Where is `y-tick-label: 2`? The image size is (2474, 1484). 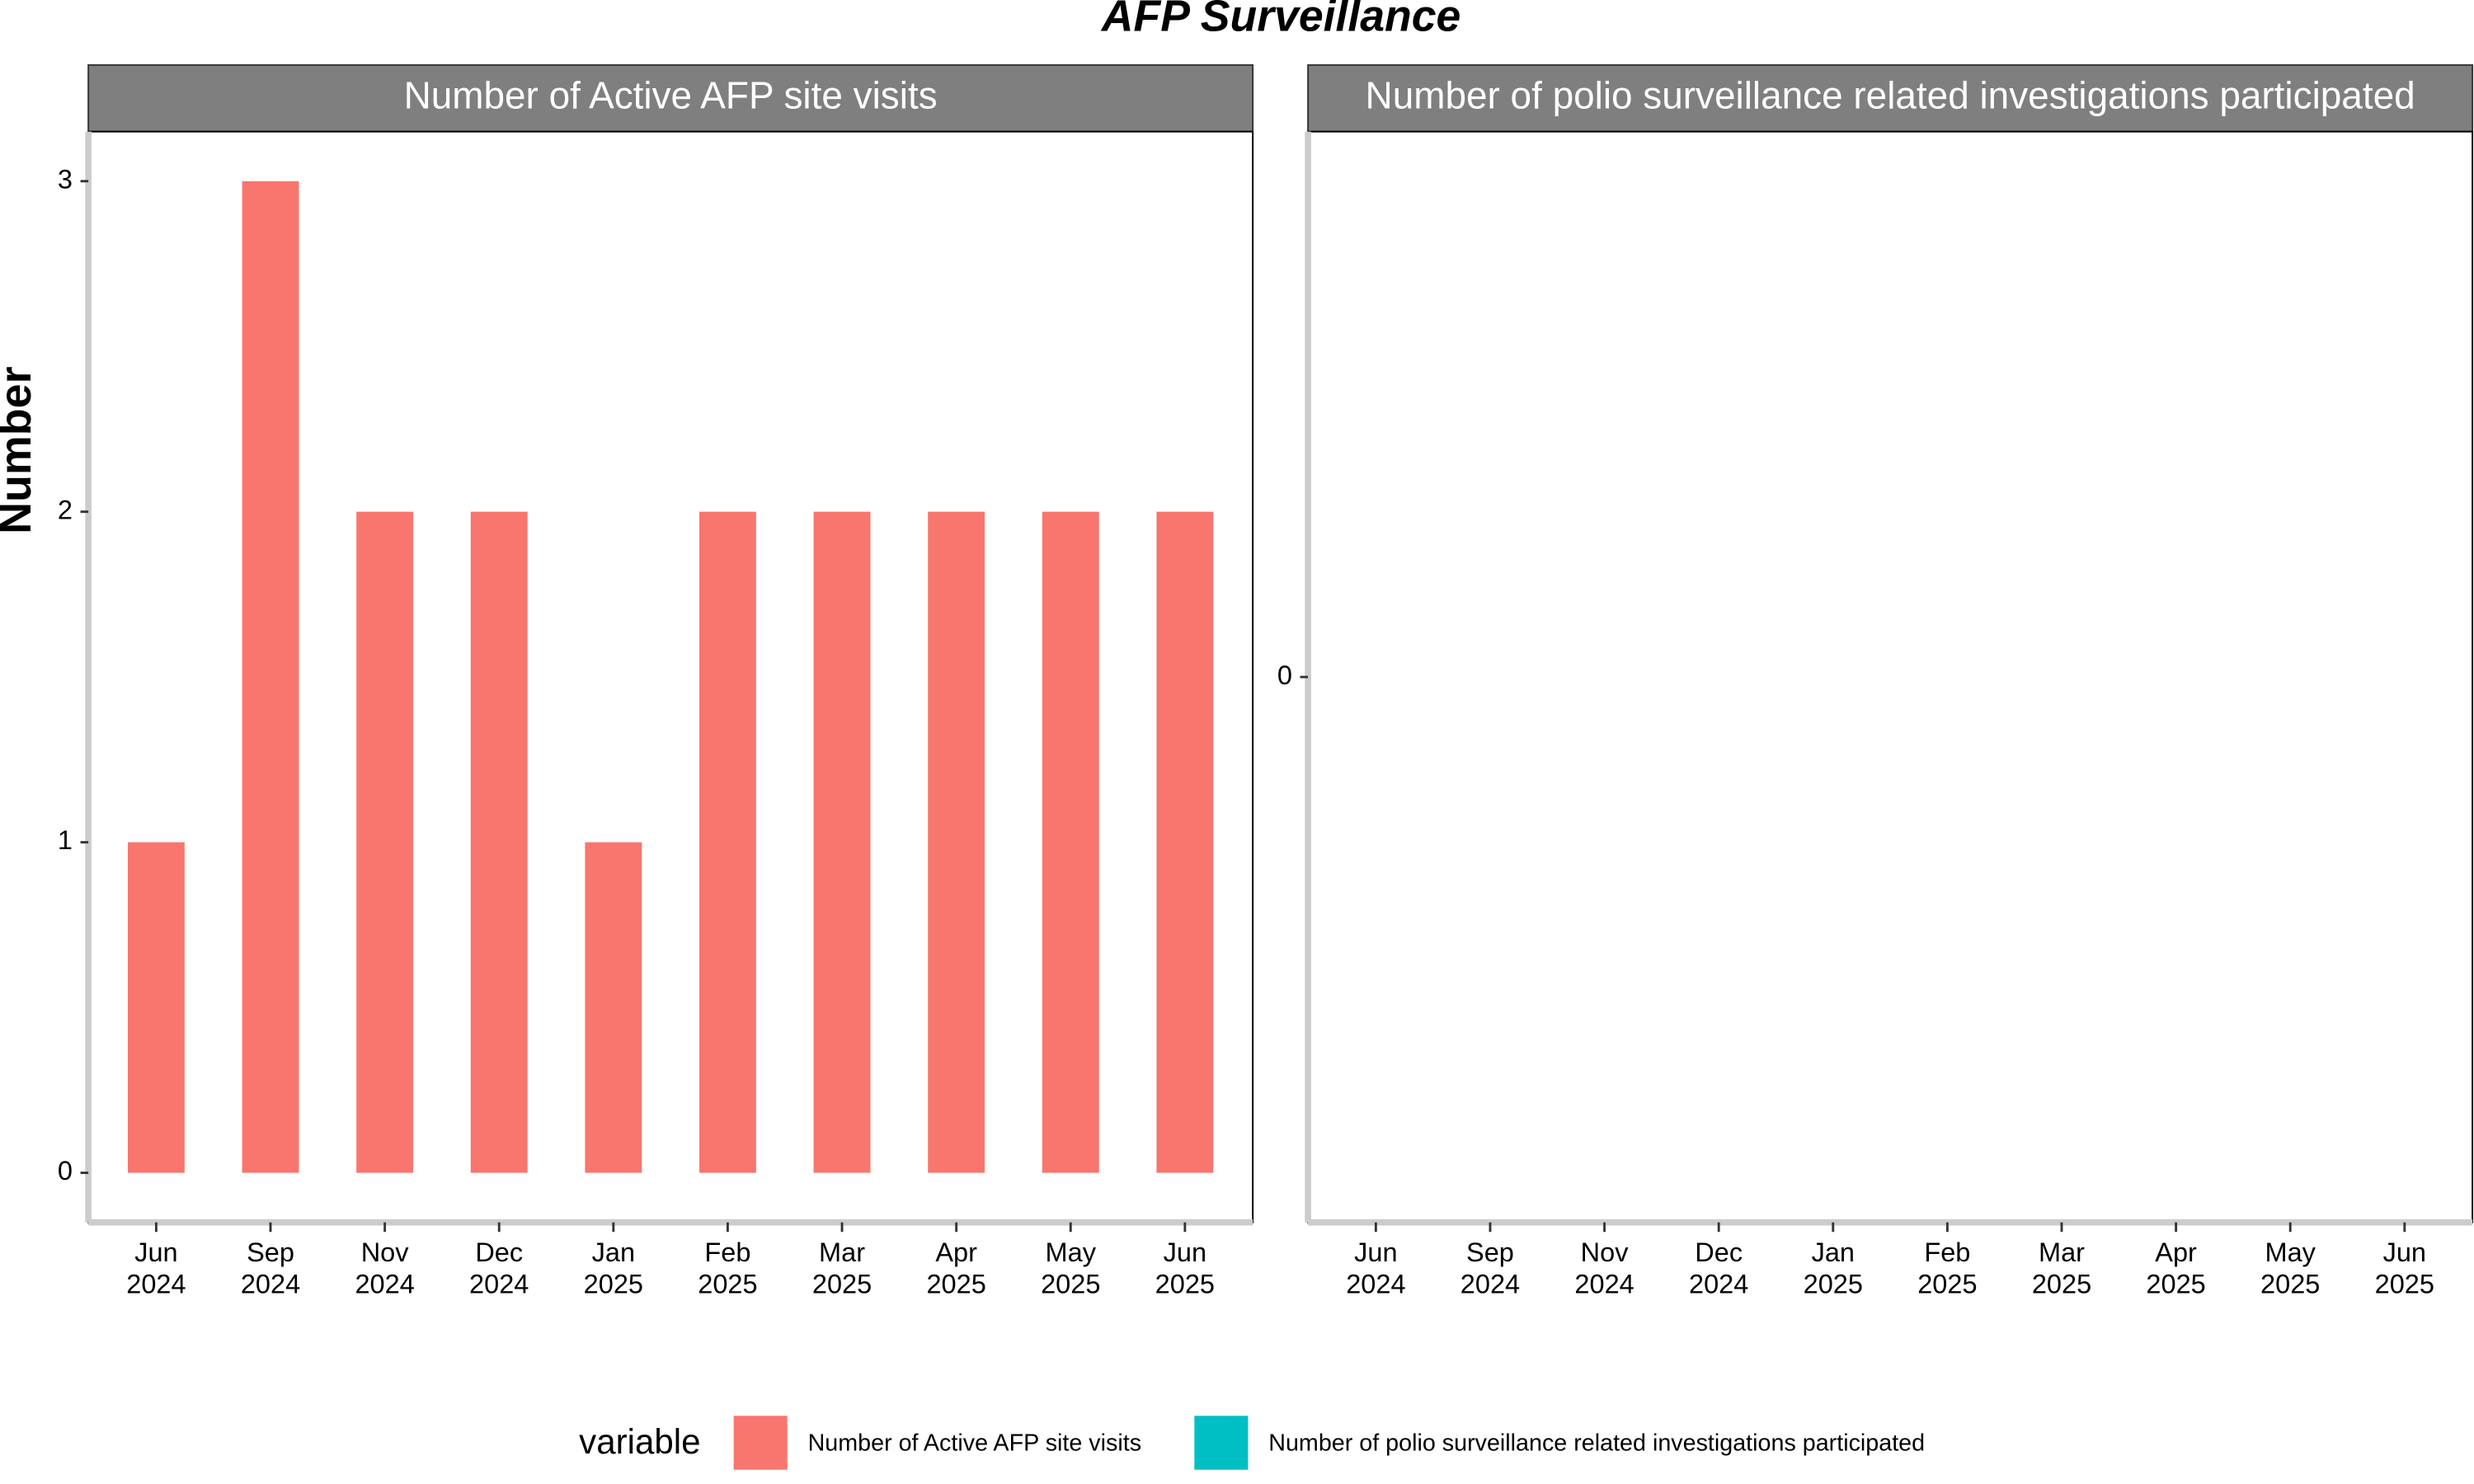 y-tick-label: 2 is located at coordinates (65, 509).